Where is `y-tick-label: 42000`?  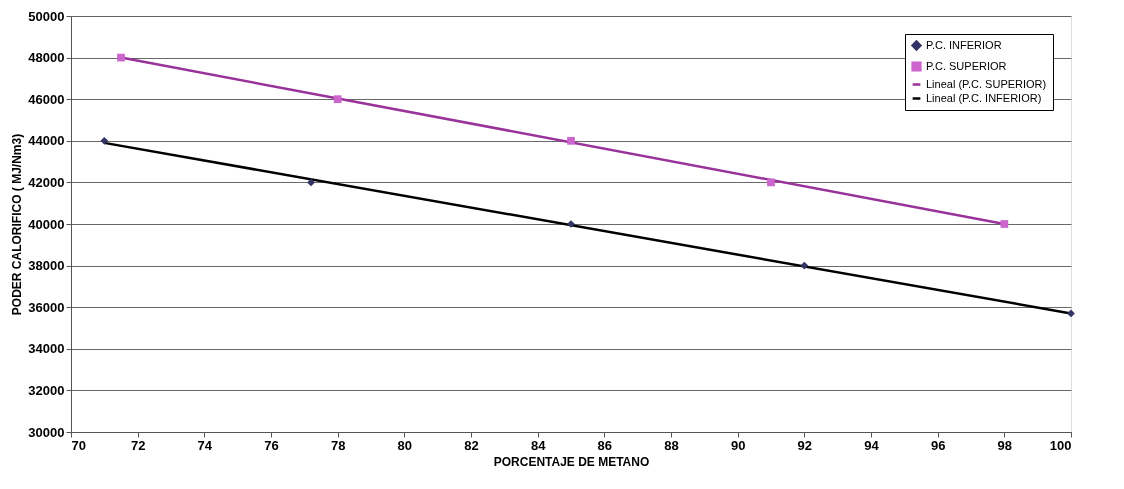 y-tick-label: 42000 is located at coordinates (46, 182).